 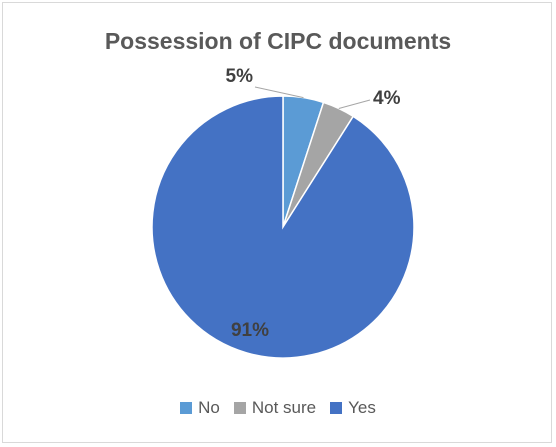 I want to click on data-label-yes: 91%, so click(x=250, y=330).